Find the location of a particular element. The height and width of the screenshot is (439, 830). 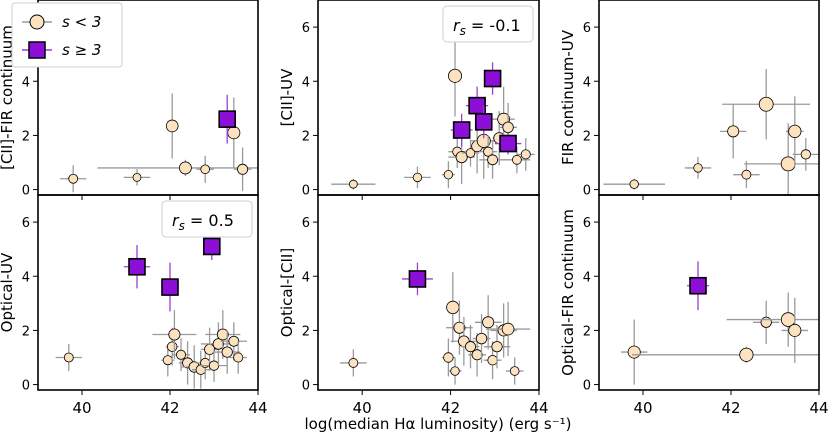

correlation-annotation: rs = 0.5 is located at coordinates (207, 219).